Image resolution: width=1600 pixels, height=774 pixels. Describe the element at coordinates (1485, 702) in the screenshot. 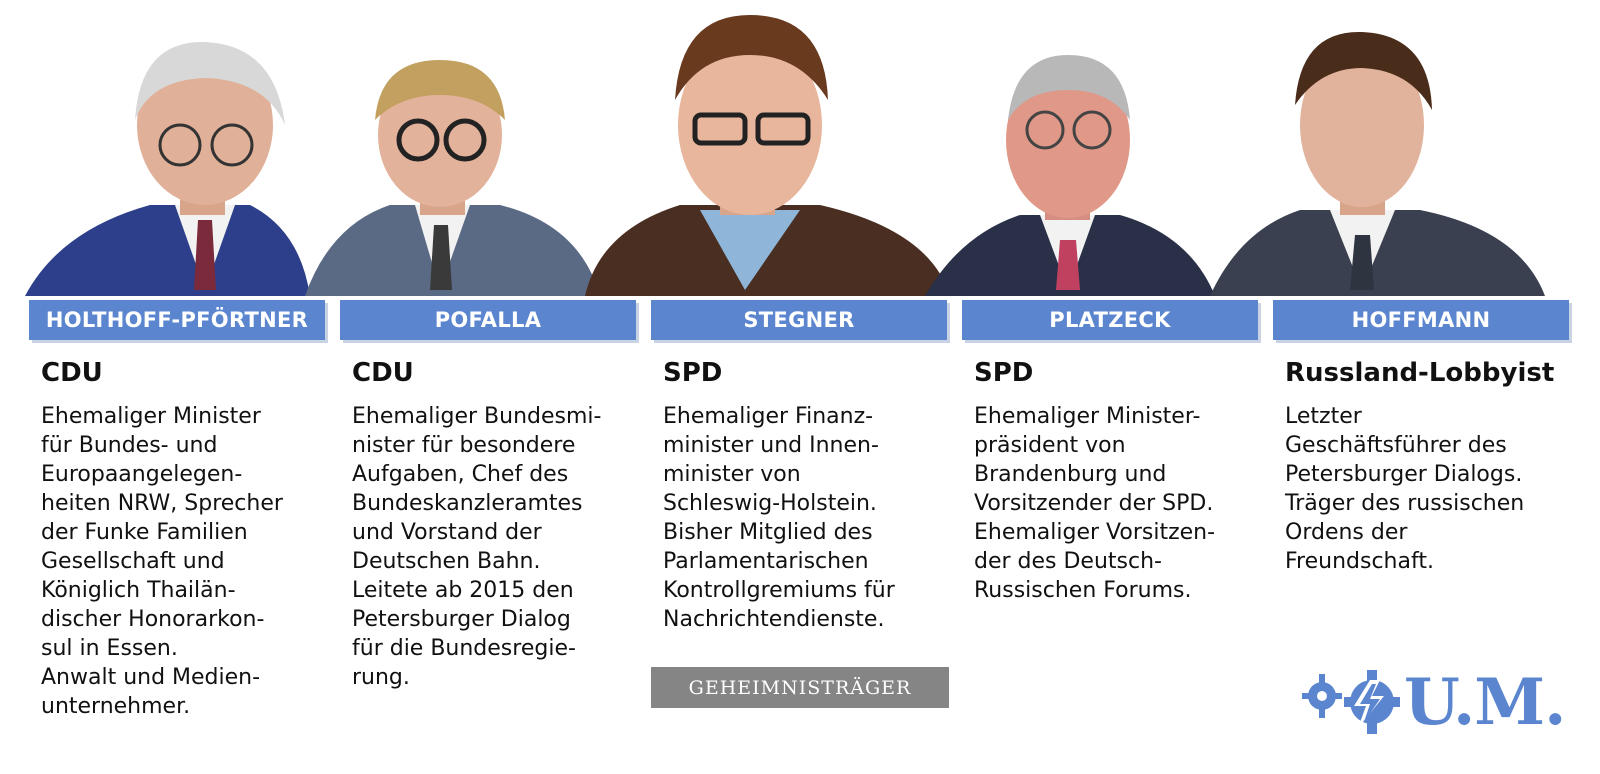

I see `logo-text: U.M.` at that location.